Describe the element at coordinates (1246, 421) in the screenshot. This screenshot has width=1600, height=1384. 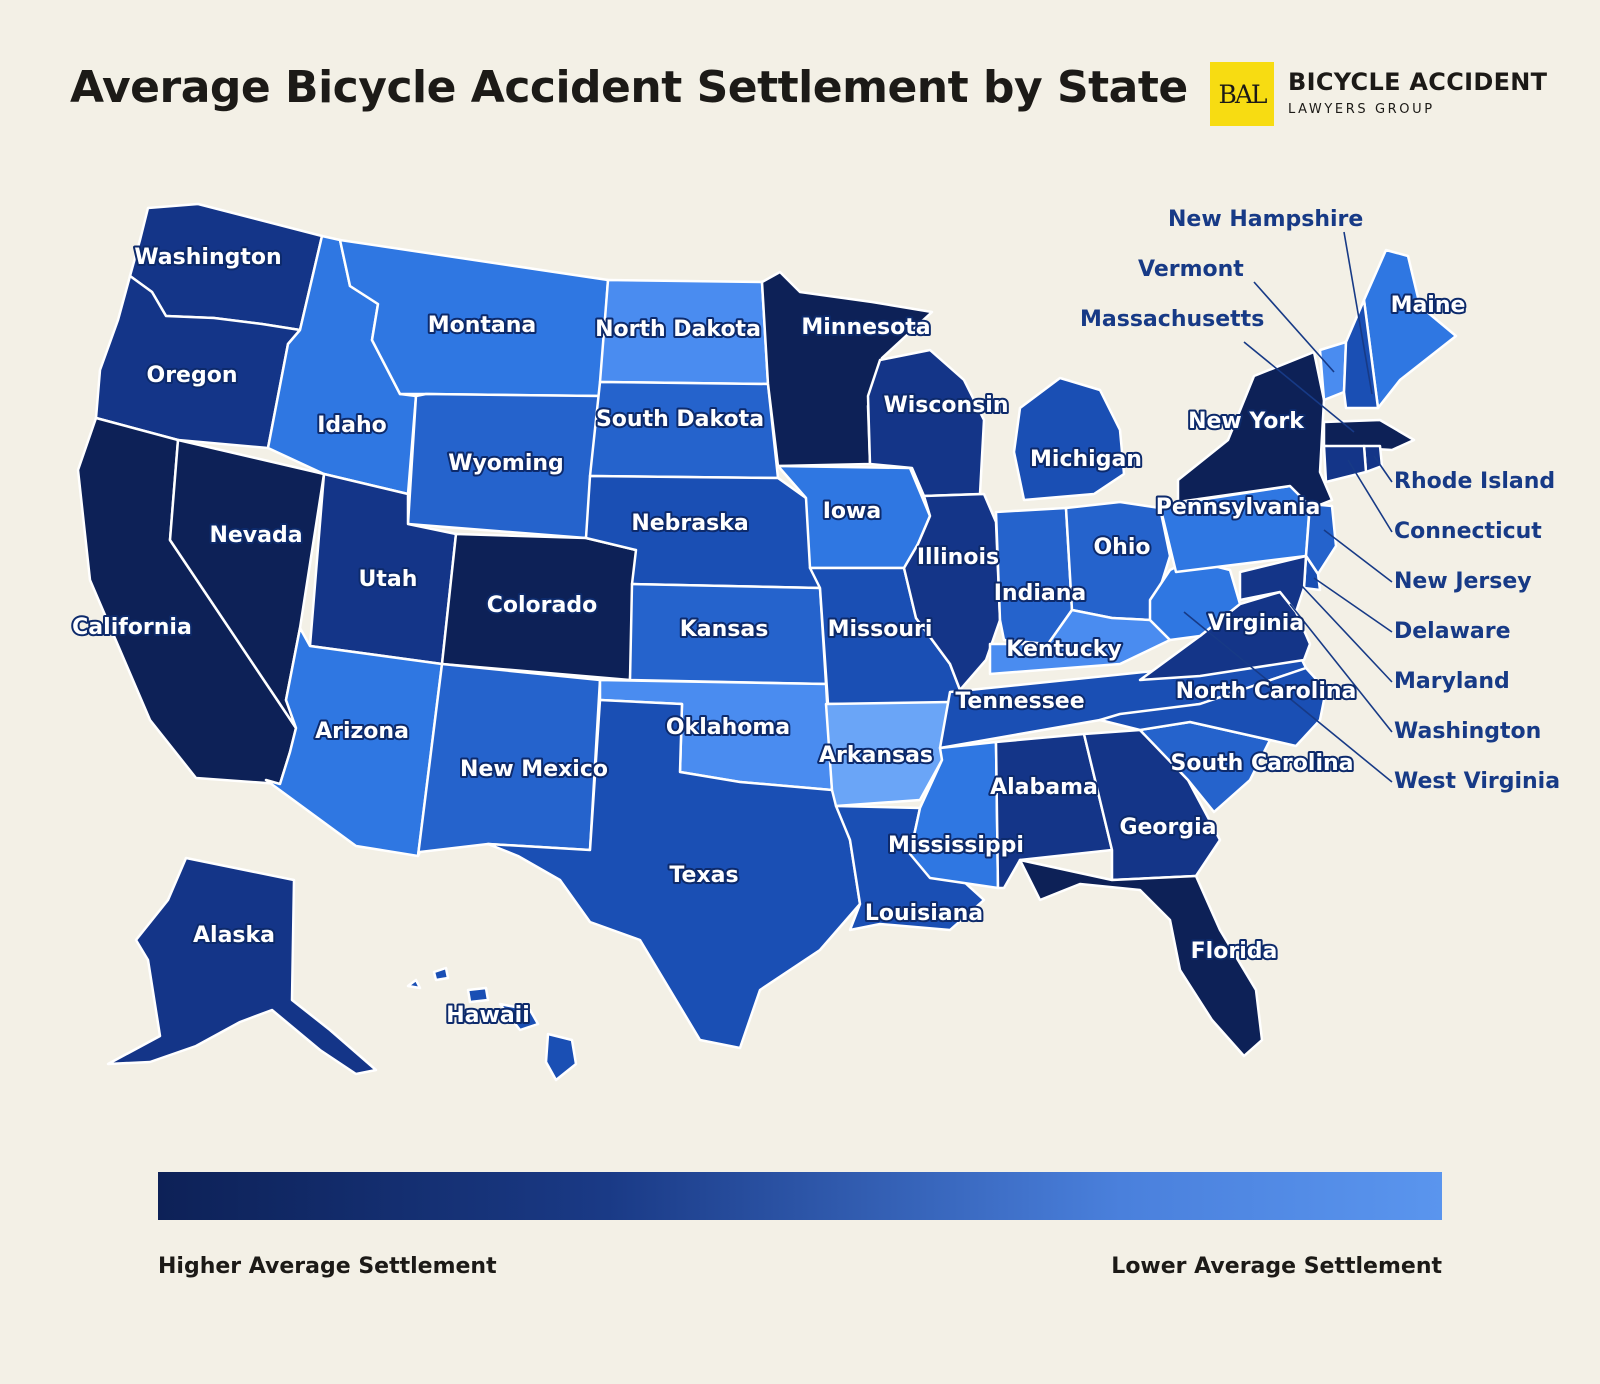
I see `label-new-york: New York` at that location.